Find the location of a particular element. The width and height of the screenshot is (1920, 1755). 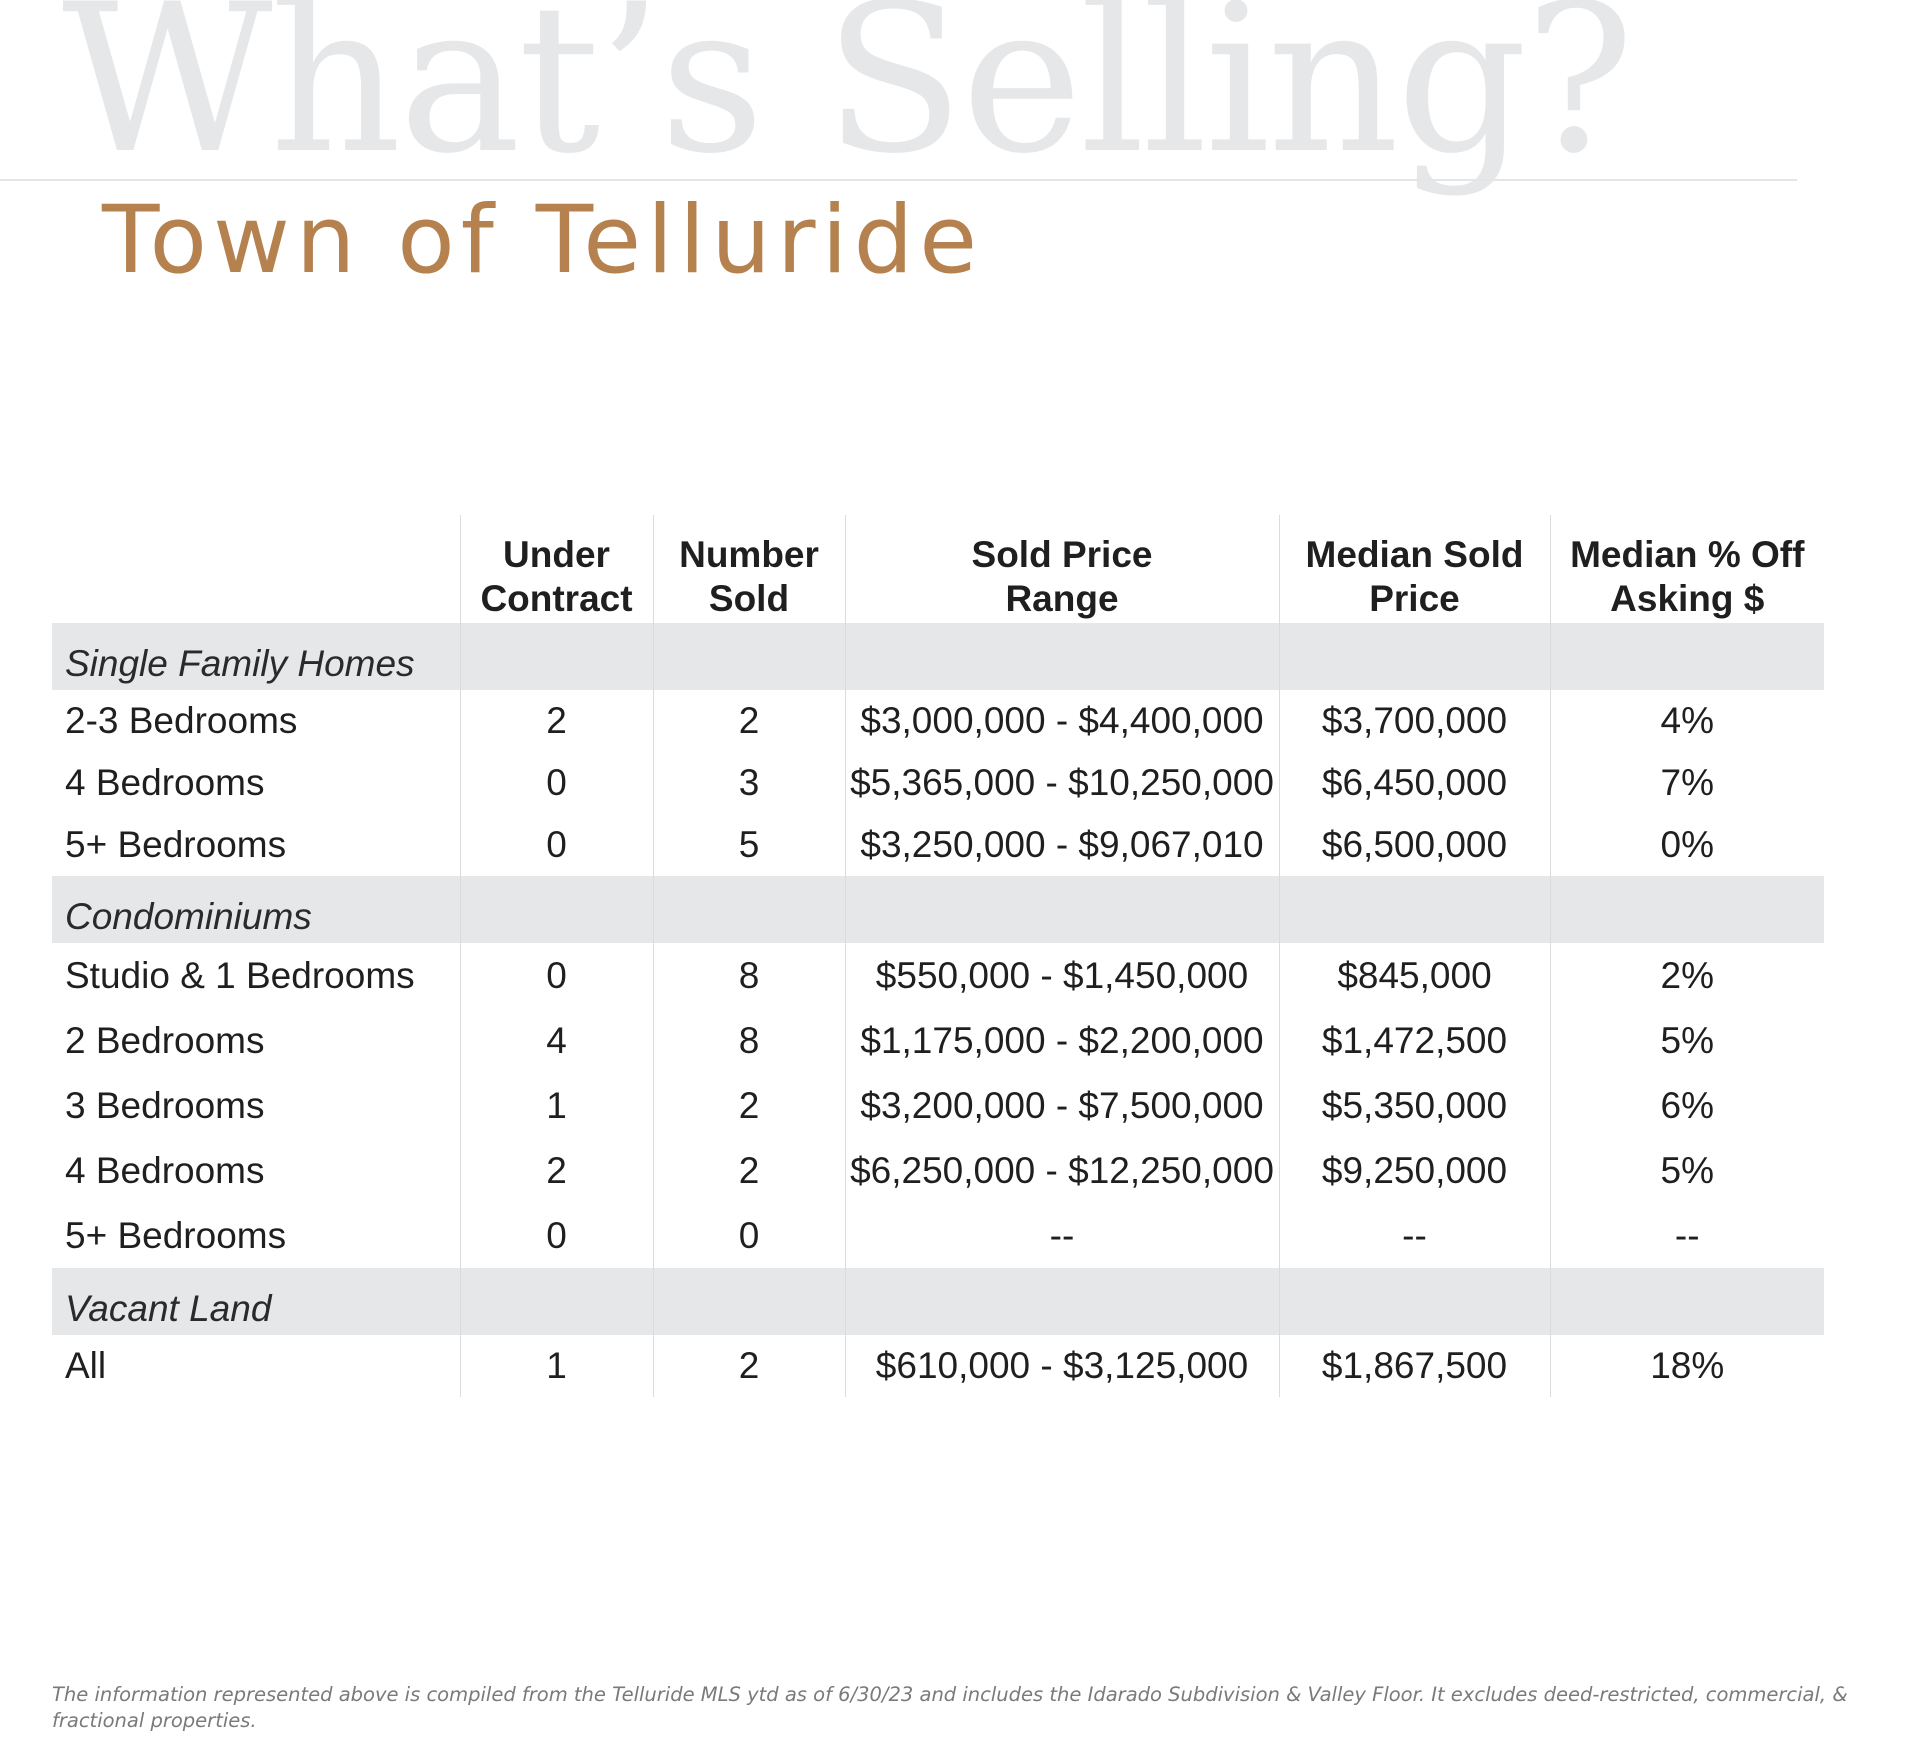

price-range-cell: $550,000 - $1,450,000 is located at coordinates (1061, 975).